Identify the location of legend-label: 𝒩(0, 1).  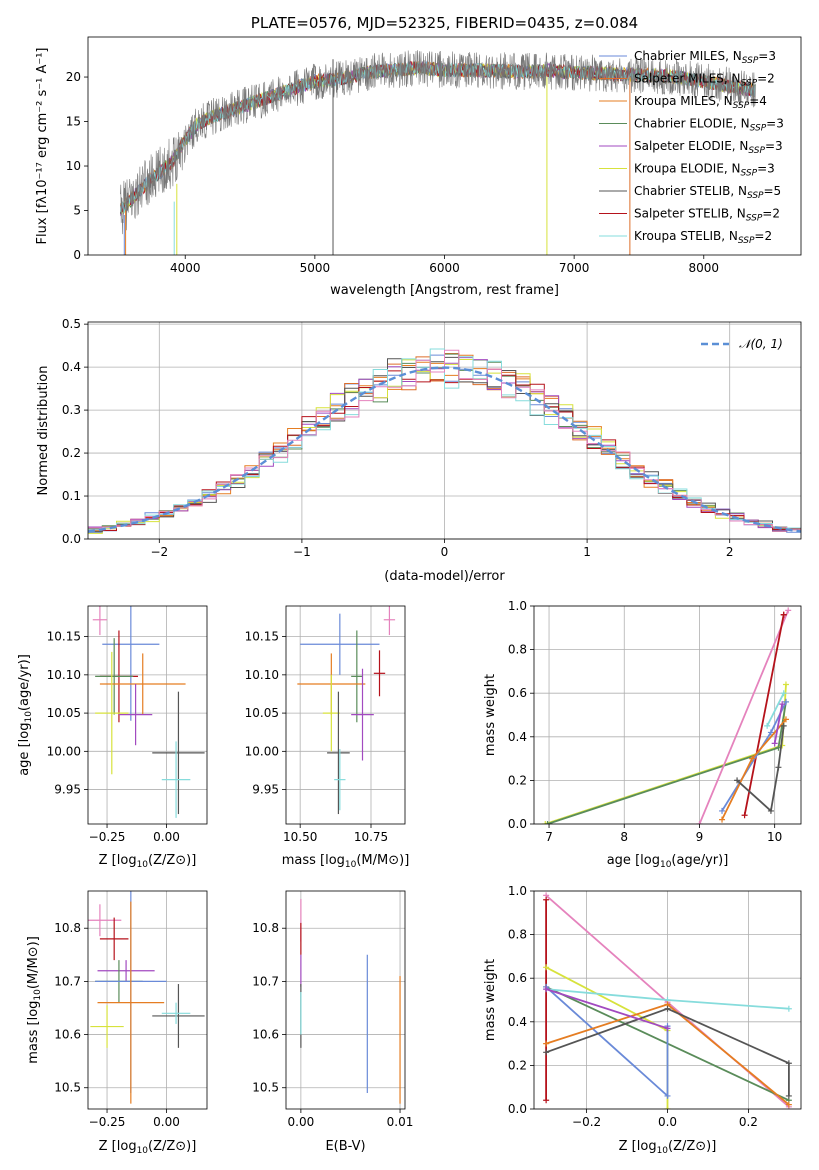
(761, 344).